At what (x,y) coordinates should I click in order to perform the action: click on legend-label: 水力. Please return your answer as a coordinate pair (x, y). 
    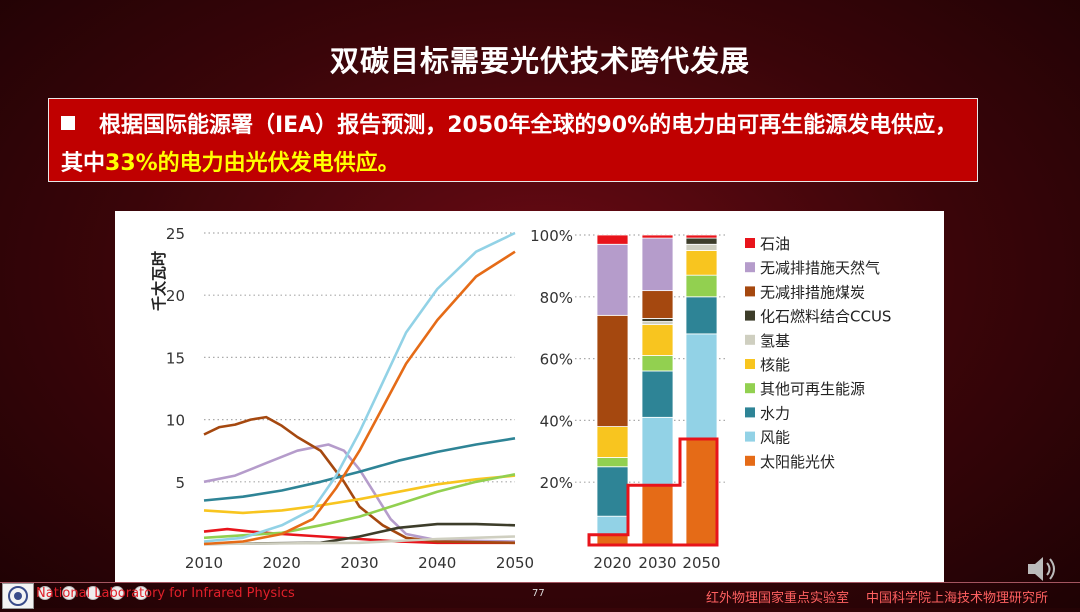
    Looking at the image, I should click on (775, 413).